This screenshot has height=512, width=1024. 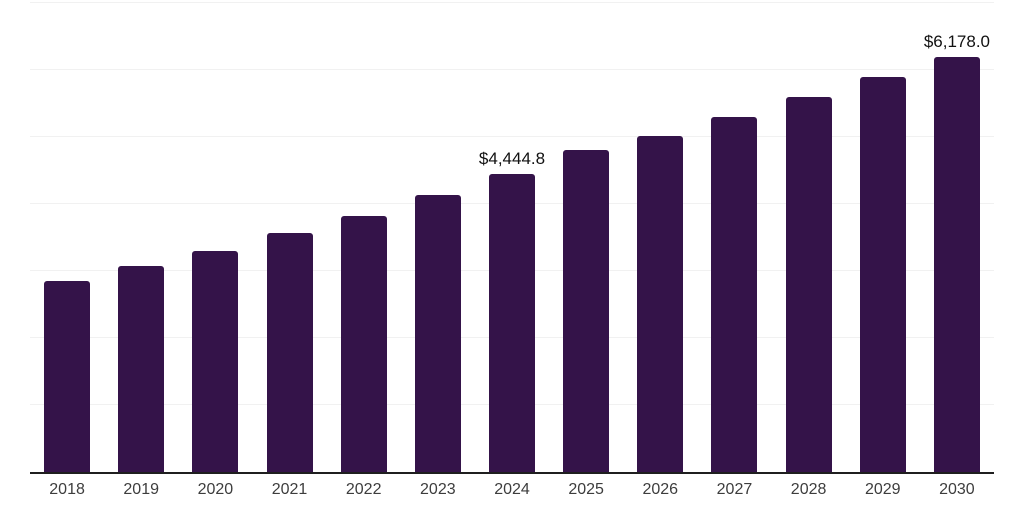 I want to click on bar-2027, so click(x=734, y=294).